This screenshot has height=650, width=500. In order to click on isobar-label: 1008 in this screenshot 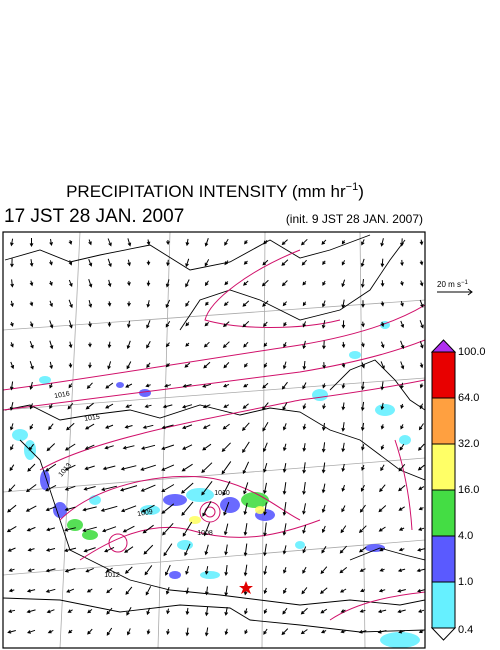, I will do `click(205, 533)`.